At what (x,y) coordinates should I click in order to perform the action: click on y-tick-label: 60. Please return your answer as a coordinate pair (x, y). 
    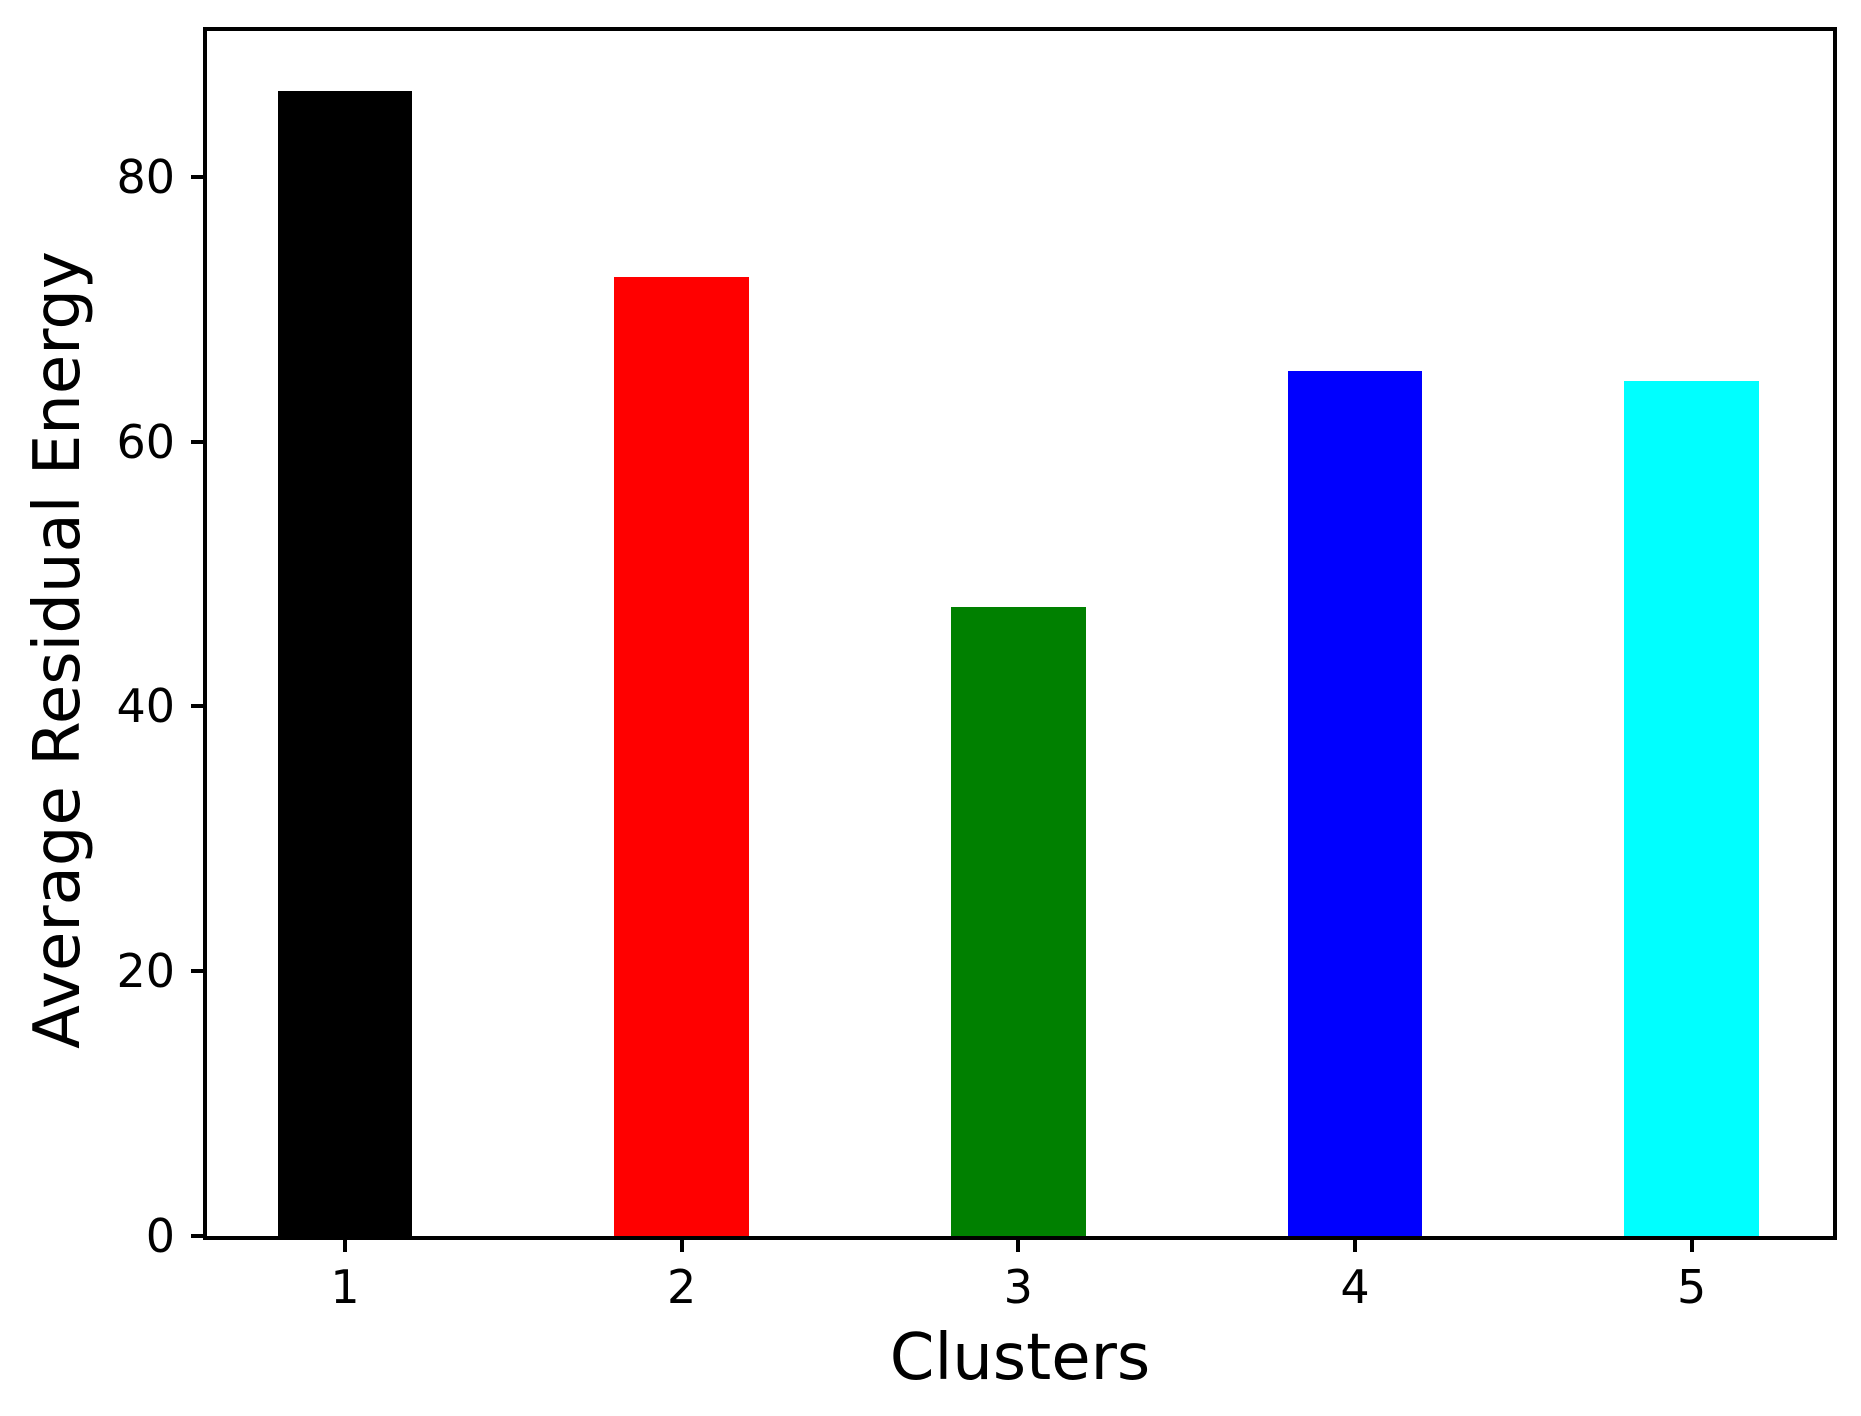
    Looking at the image, I should click on (145, 441).